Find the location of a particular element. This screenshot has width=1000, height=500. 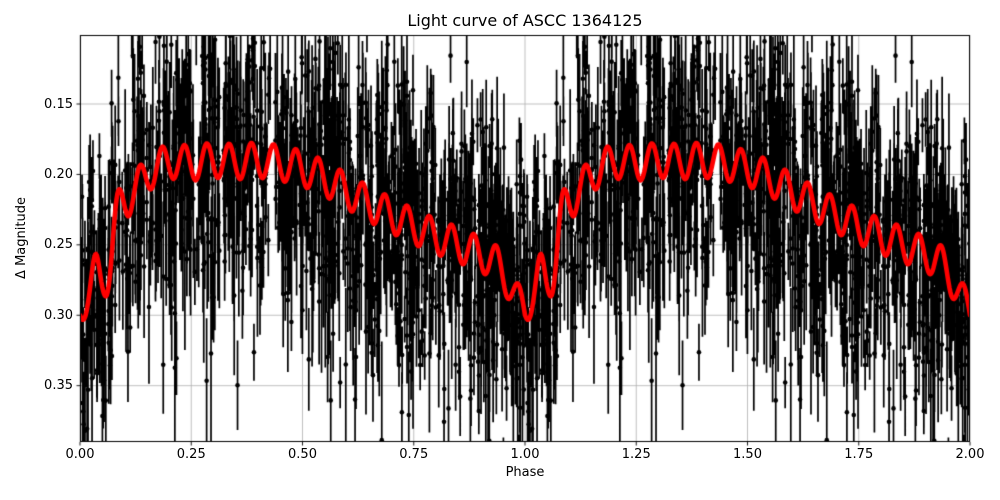

x-tick-label: 2.00 is located at coordinates (970, 454).